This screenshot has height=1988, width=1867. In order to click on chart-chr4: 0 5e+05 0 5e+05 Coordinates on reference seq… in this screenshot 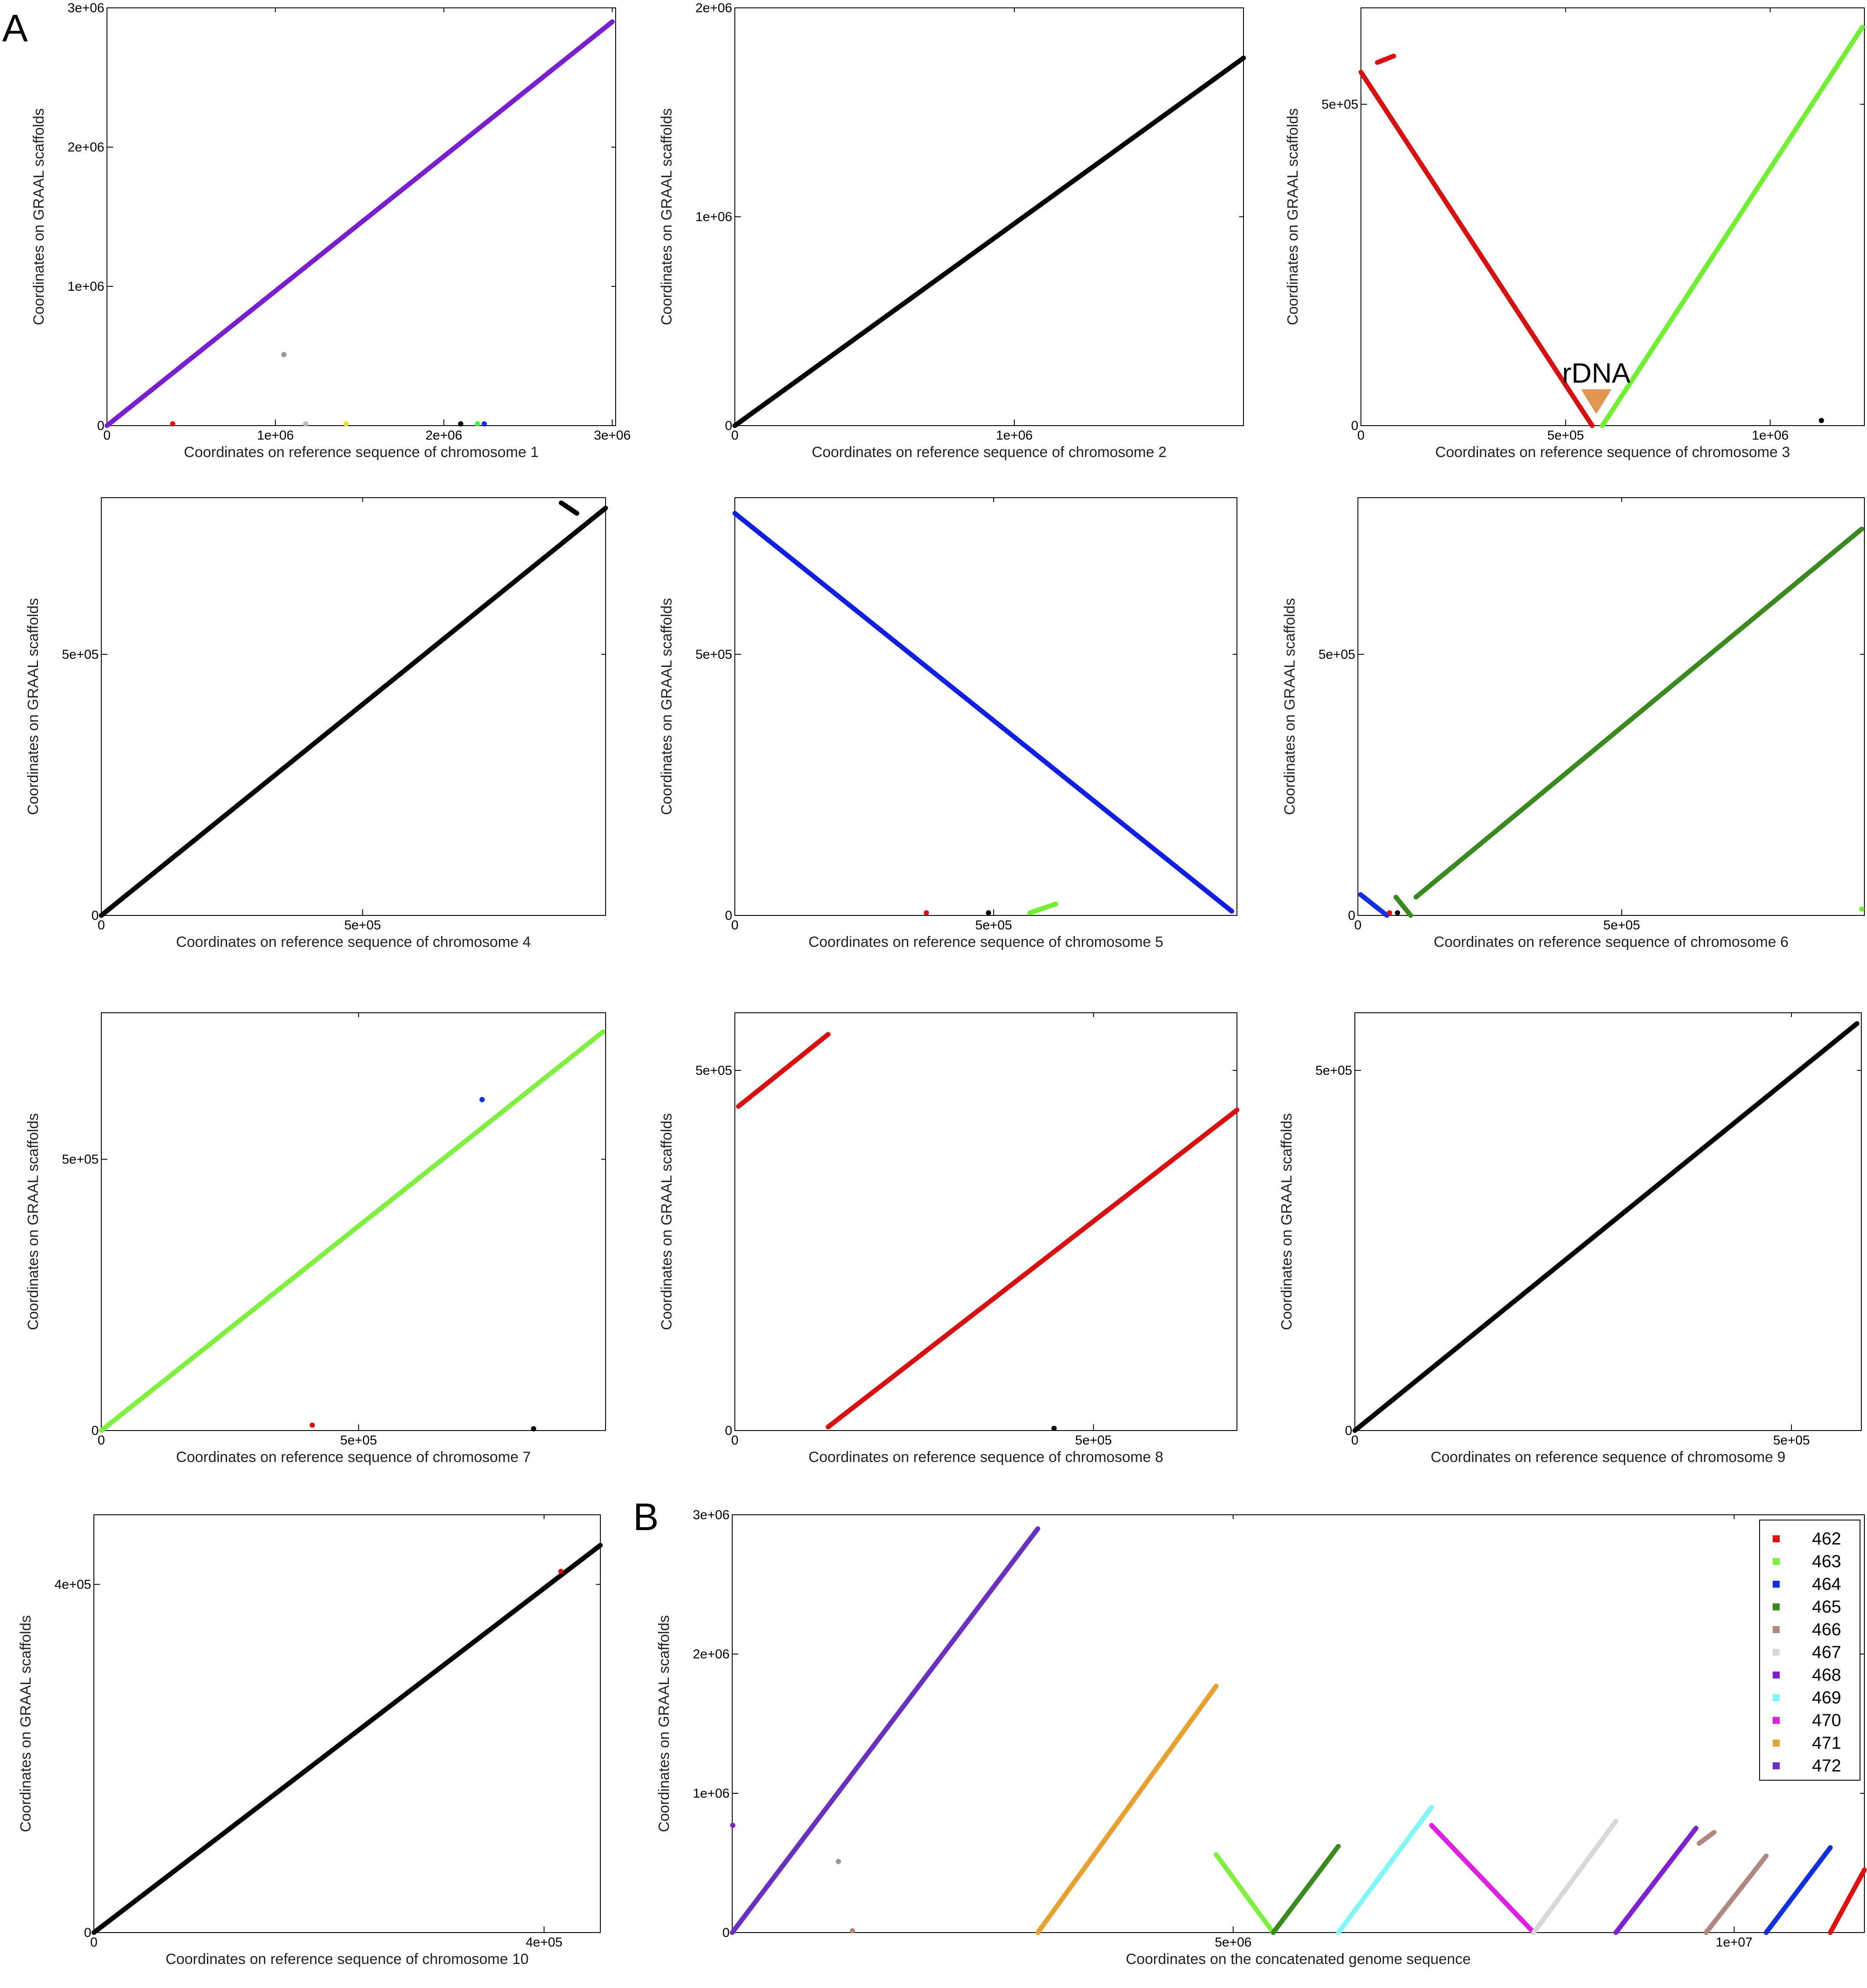, I will do `click(316, 723)`.